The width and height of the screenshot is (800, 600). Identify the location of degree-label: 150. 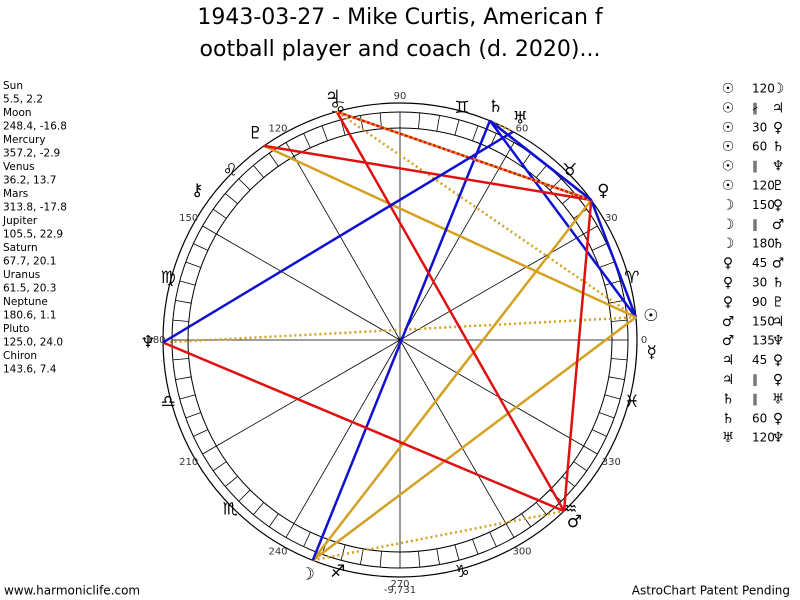
(188, 218).